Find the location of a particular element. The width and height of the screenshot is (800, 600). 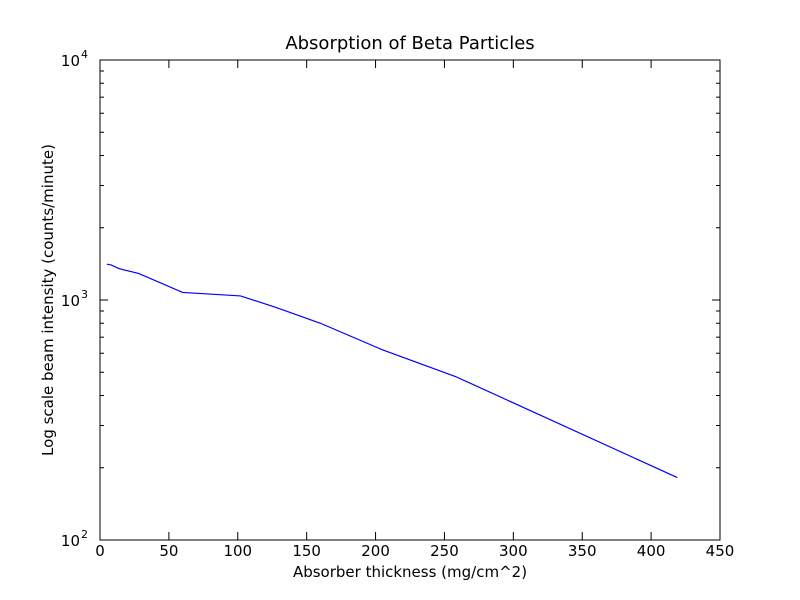

y-tick-label-exponent: 2 is located at coordinates (84, 534).